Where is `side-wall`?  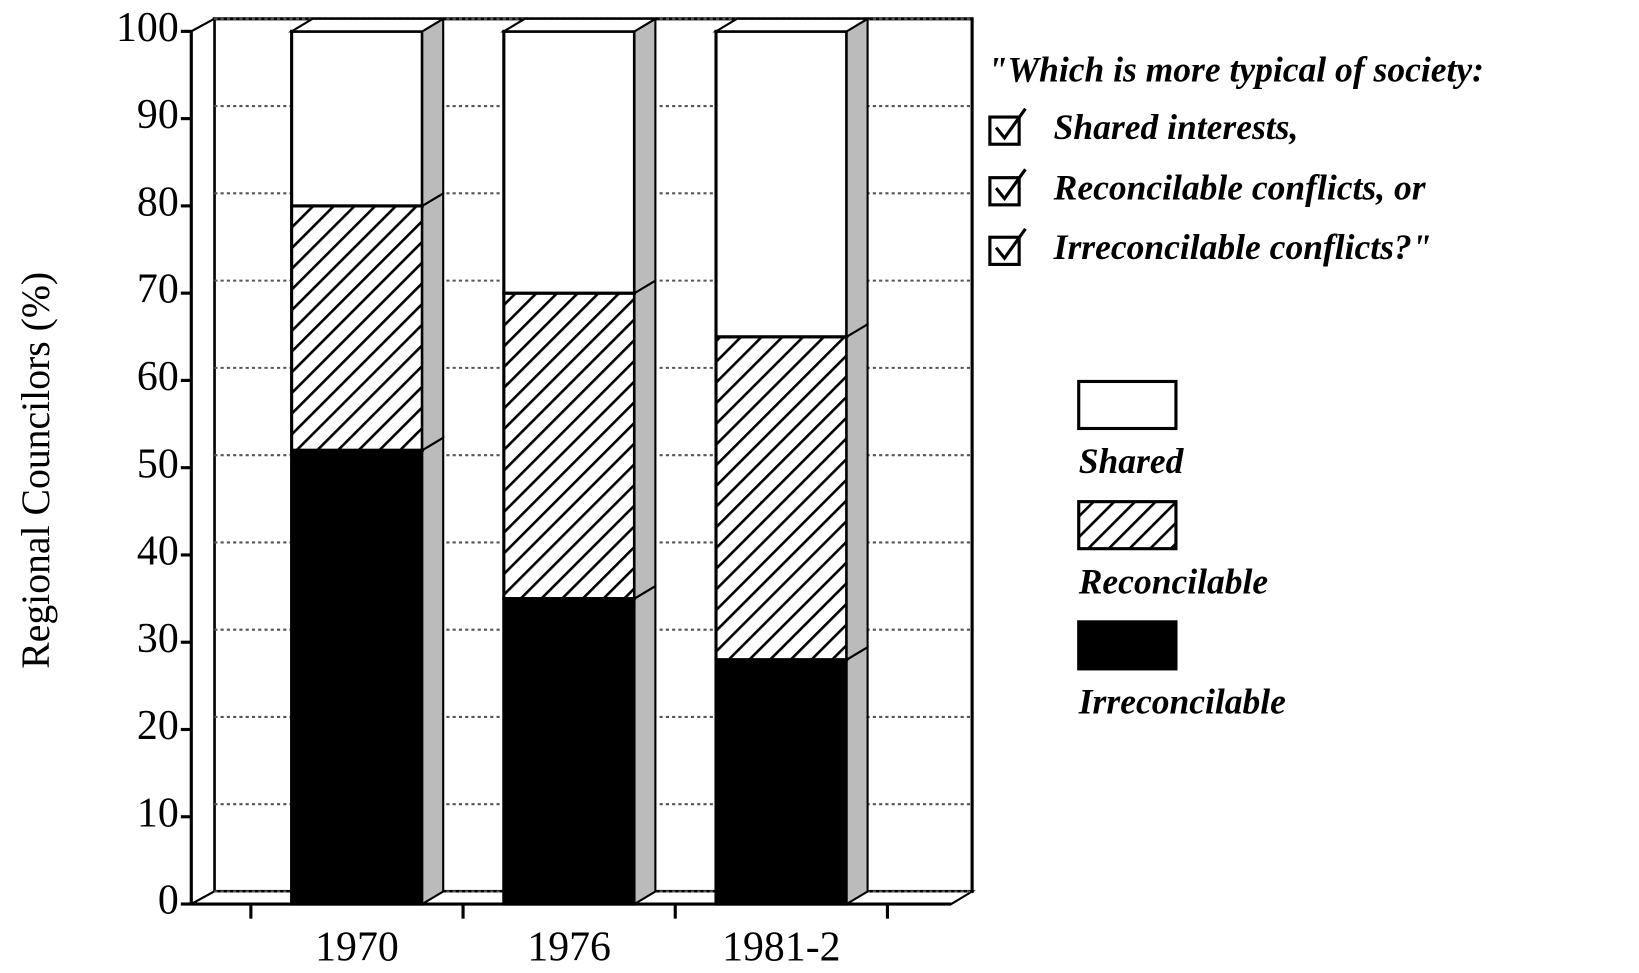 side-wall is located at coordinates (203, 461).